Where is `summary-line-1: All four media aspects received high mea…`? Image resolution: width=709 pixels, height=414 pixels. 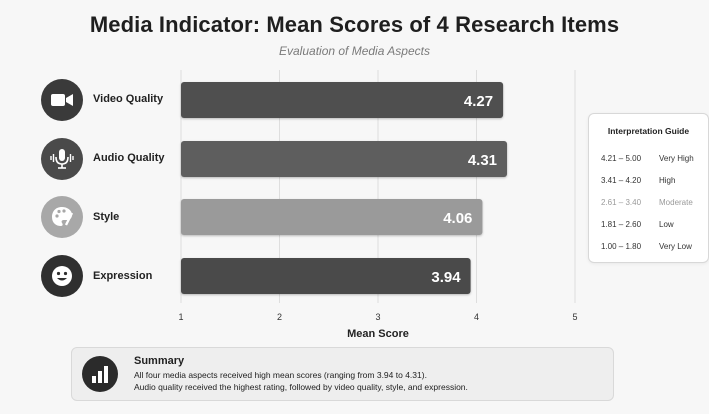
summary-line-1: All four media aspects received high mea… is located at coordinates (280, 375).